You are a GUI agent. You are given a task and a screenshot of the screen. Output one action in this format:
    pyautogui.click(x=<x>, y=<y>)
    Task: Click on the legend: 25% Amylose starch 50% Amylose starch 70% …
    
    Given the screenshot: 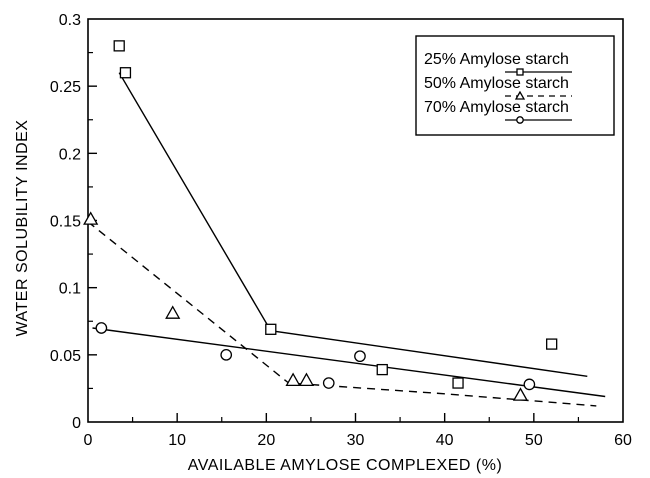 What is the action you would take?
    pyautogui.click(x=515, y=85)
    